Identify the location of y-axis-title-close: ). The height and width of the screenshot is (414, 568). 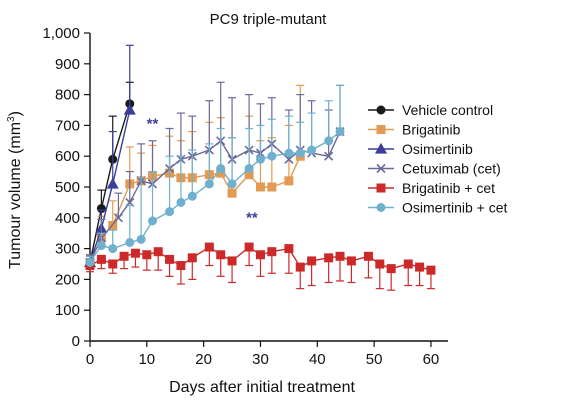
(15, 113).